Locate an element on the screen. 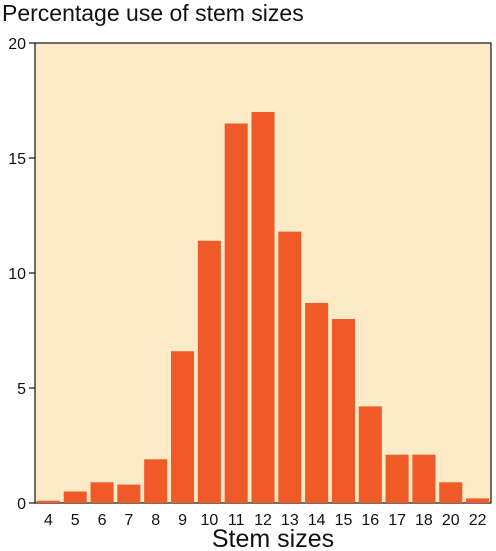 The width and height of the screenshot is (496, 551). x-tick-label-7: 7 is located at coordinates (128, 520).